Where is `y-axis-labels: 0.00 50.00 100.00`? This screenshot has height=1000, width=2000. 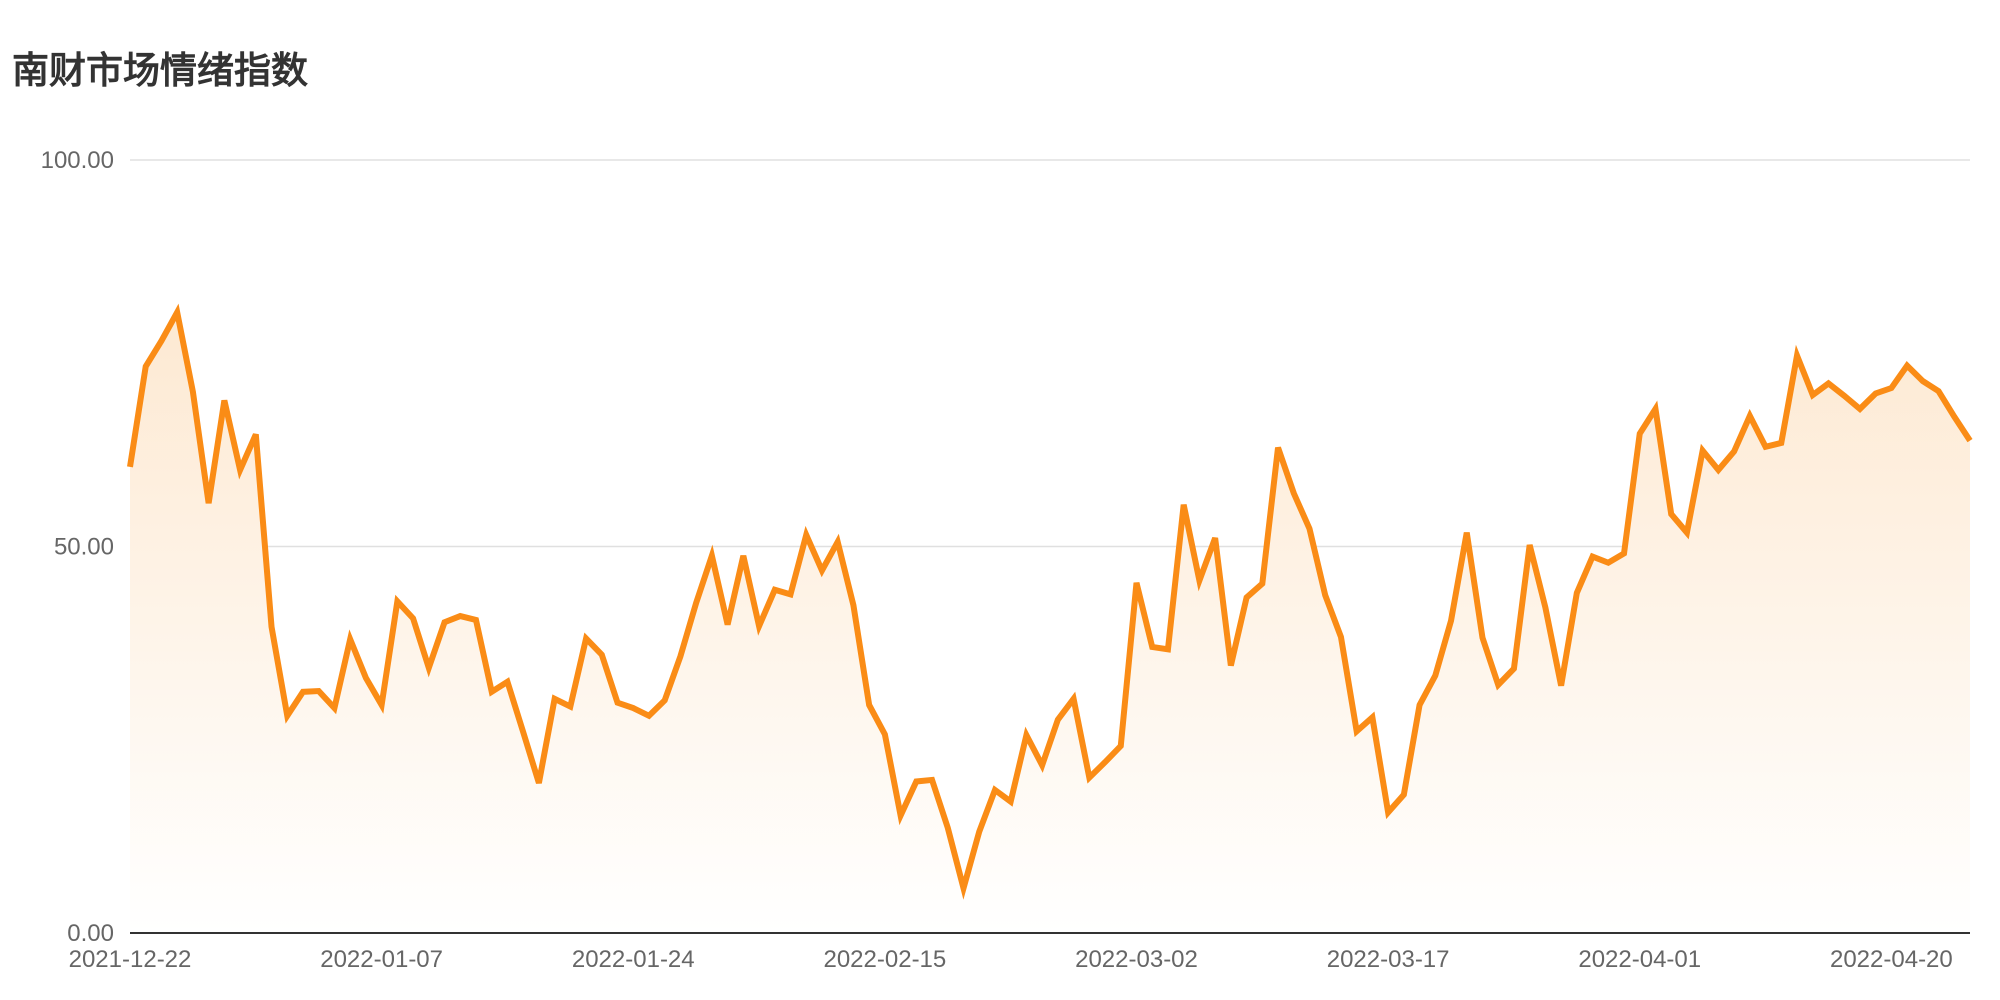 y-axis-labels: 0.00 50.00 100.00 is located at coordinates (77, 547).